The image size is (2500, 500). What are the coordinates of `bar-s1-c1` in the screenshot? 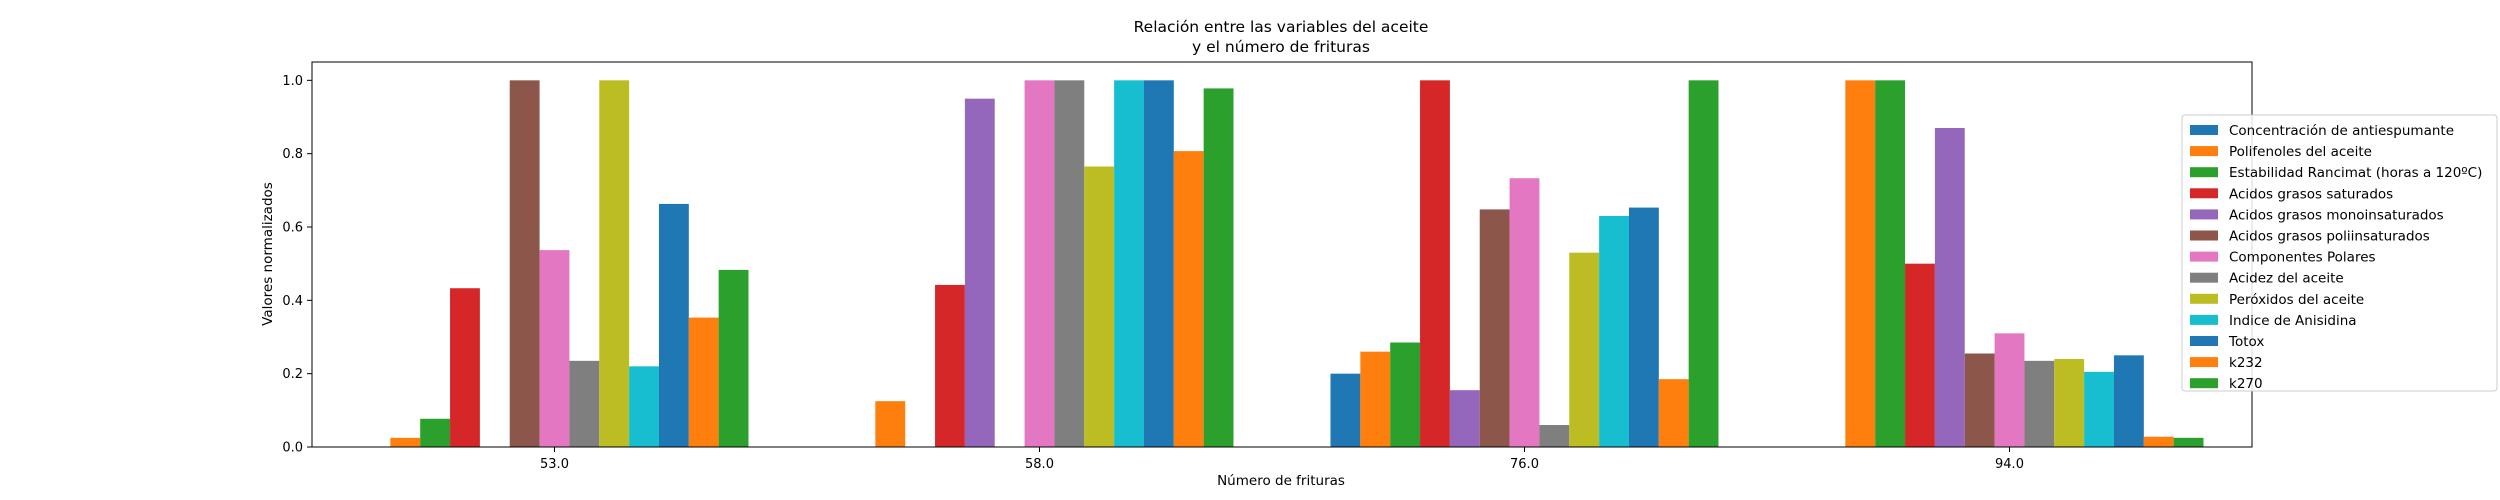 It's located at (890, 424).